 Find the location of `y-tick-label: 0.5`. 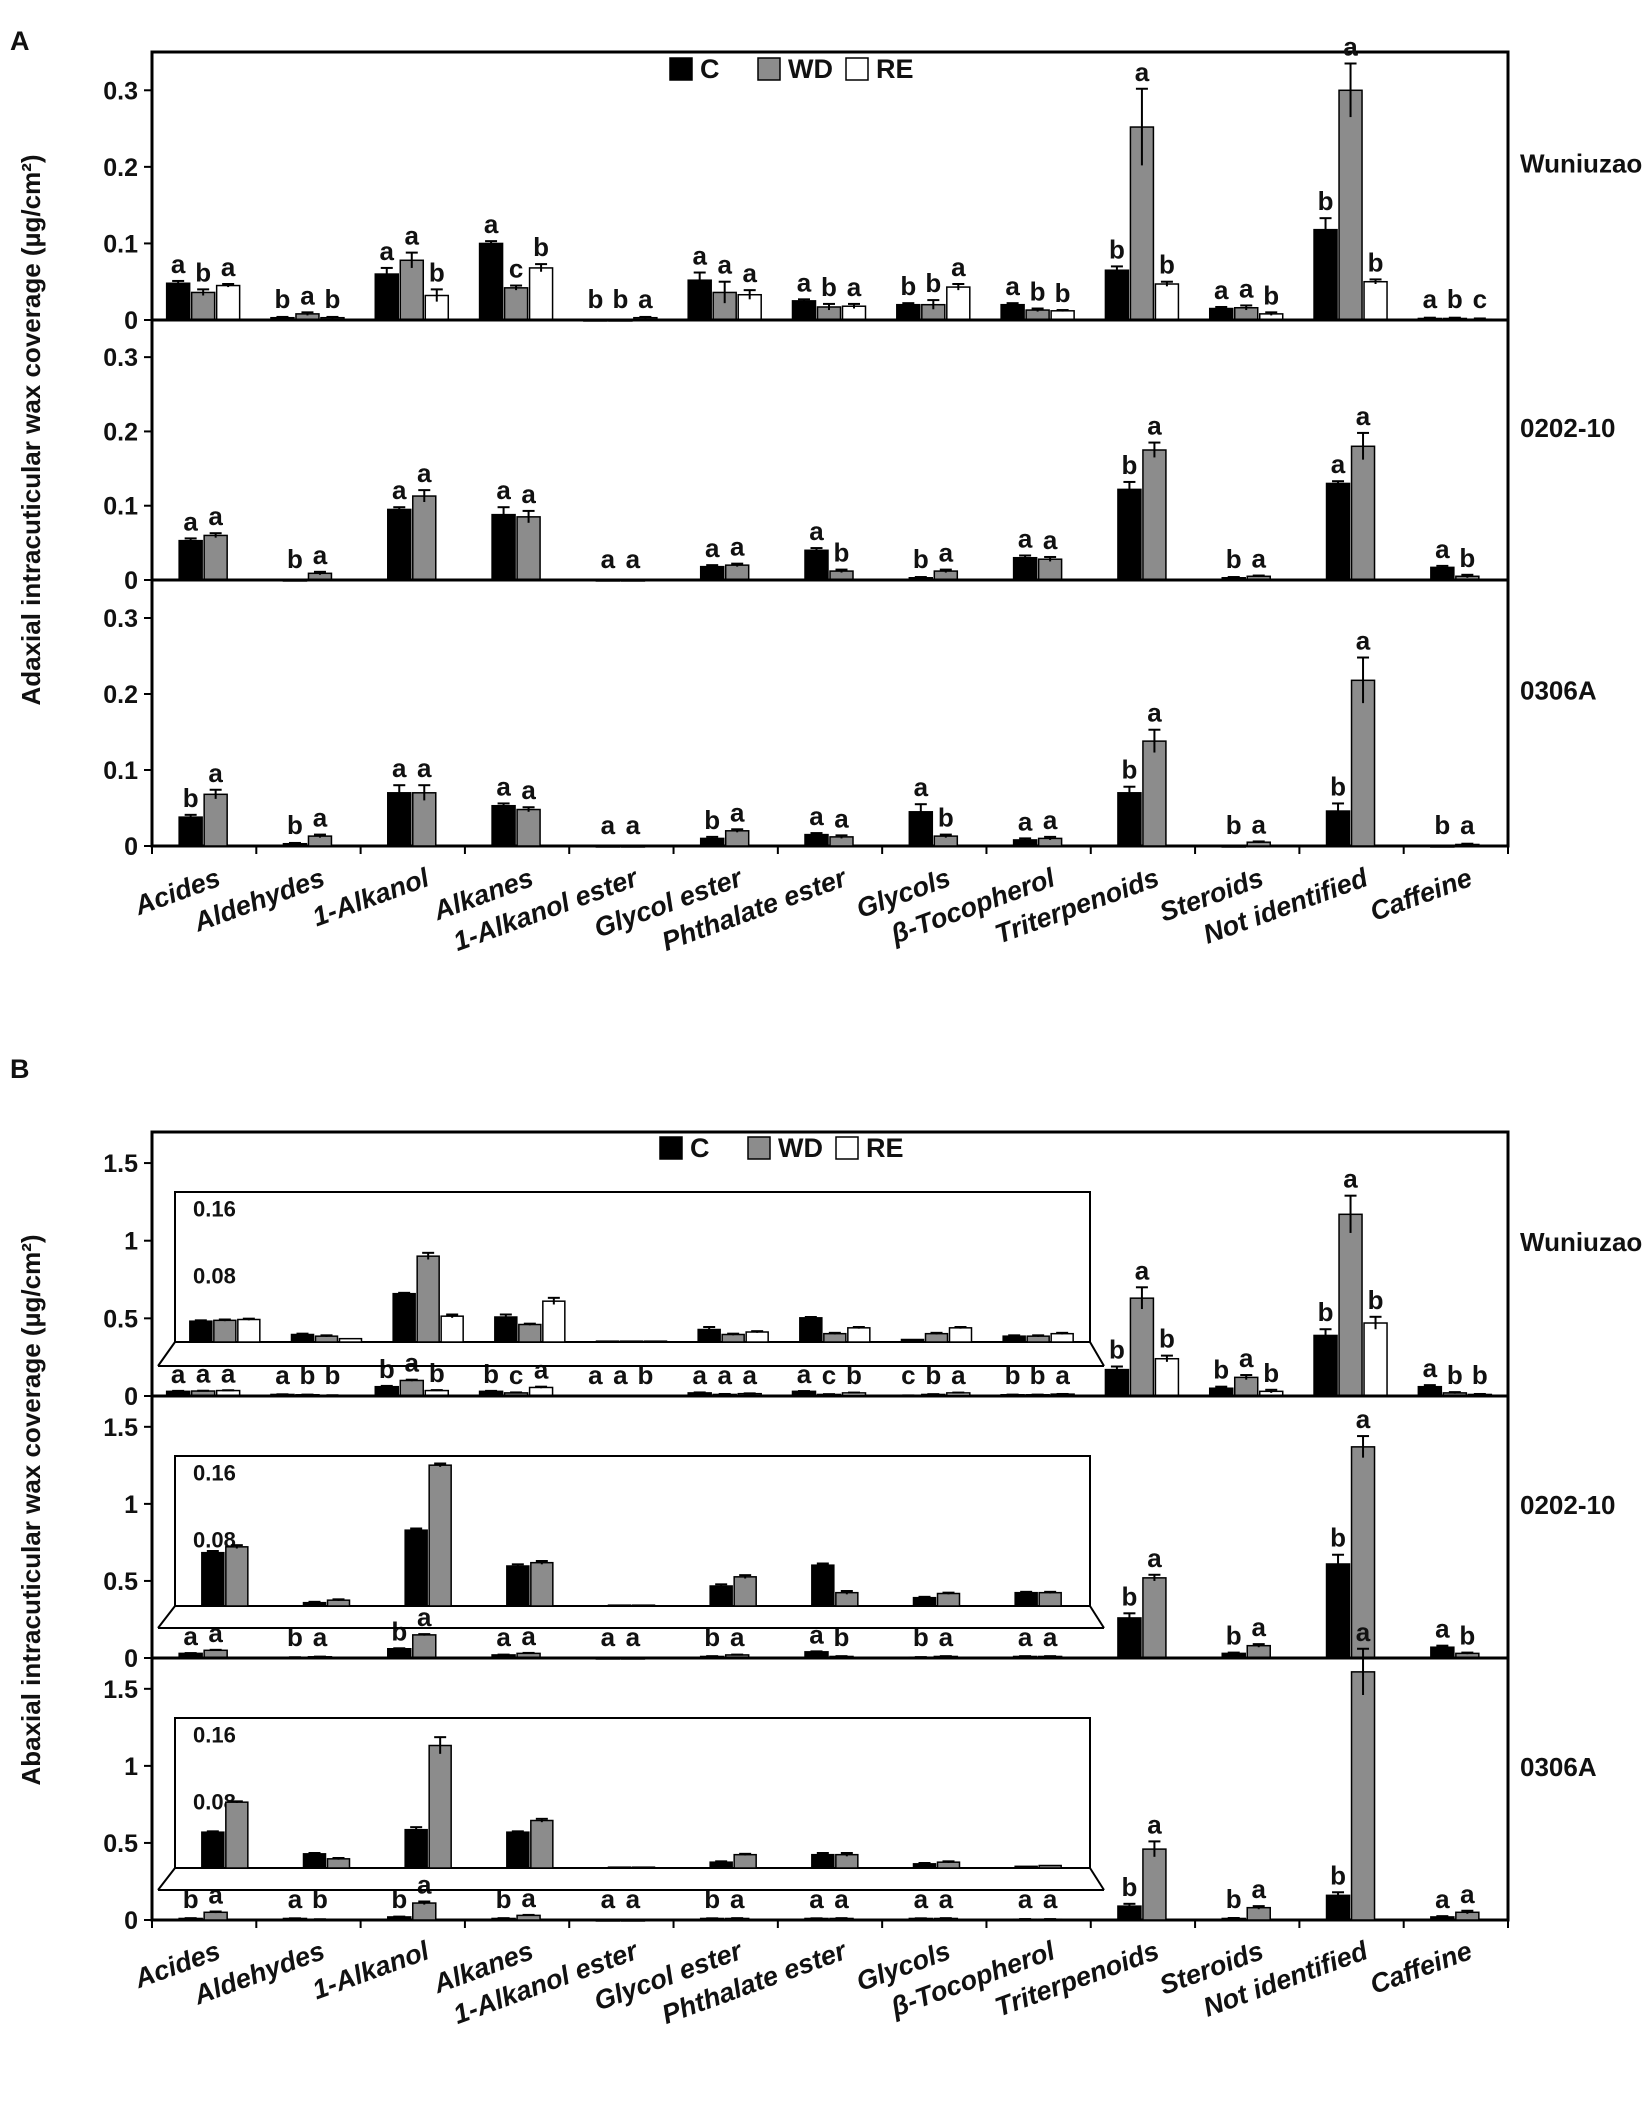

y-tick-label: 0.5 is located at coordinates (120, 1844).